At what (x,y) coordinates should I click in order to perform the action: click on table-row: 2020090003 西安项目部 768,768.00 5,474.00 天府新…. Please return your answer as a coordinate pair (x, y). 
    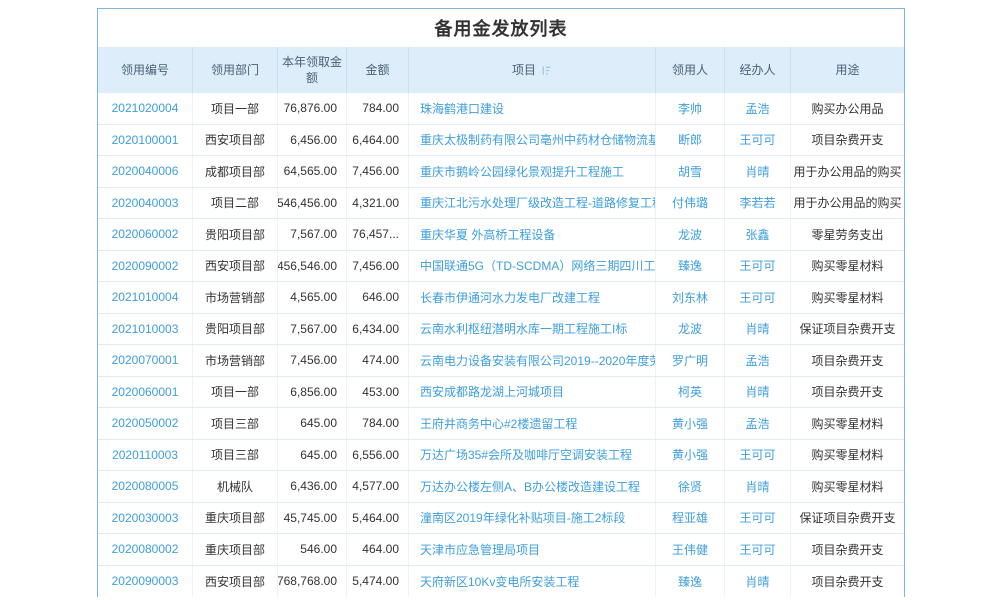
    Looking at the image, I should click on (501, 581).